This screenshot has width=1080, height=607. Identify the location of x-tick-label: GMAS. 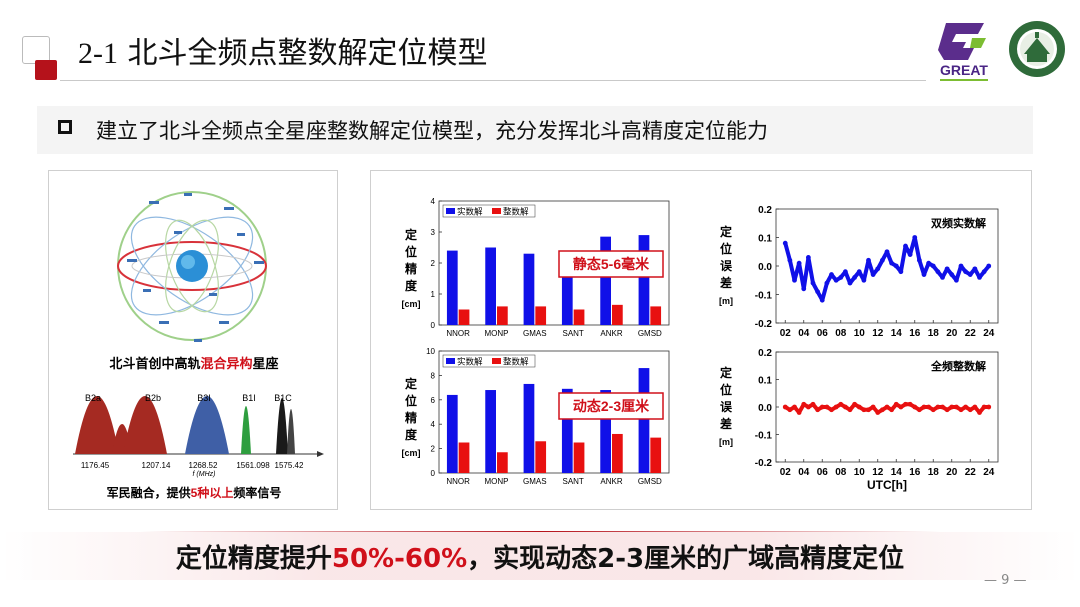
(535, 481).